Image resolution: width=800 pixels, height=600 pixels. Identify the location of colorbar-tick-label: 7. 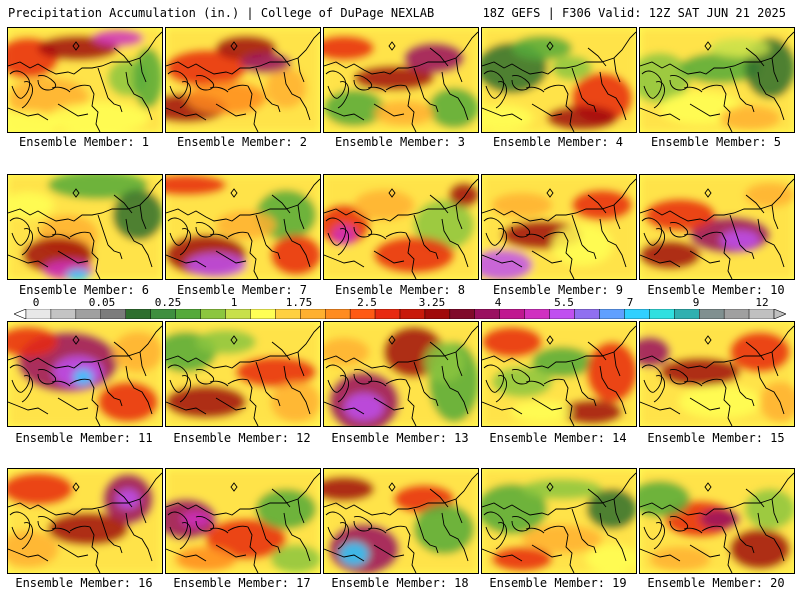
(630, 302).